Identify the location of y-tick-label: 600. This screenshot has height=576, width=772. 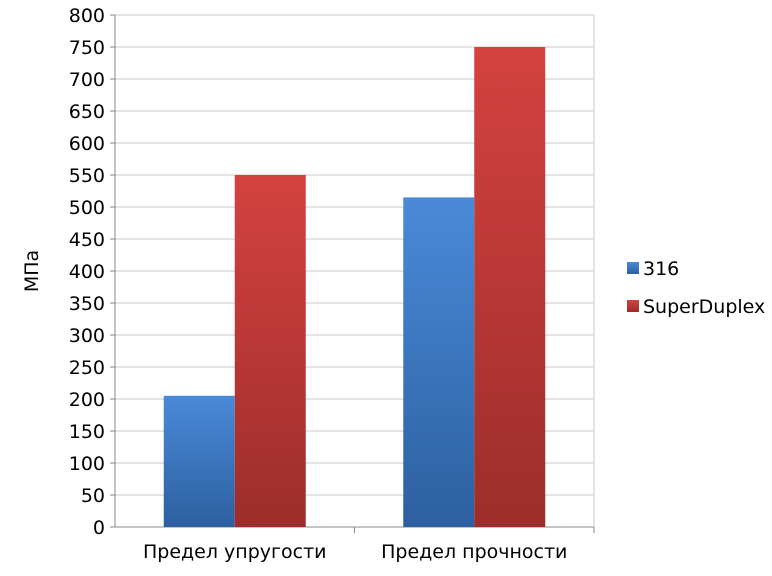
(87, 144).